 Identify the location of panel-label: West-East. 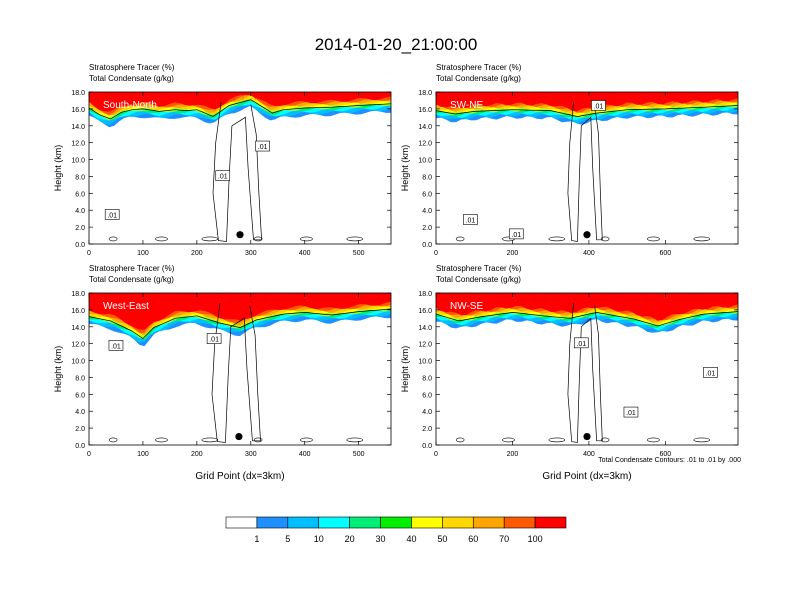
(126, 306).